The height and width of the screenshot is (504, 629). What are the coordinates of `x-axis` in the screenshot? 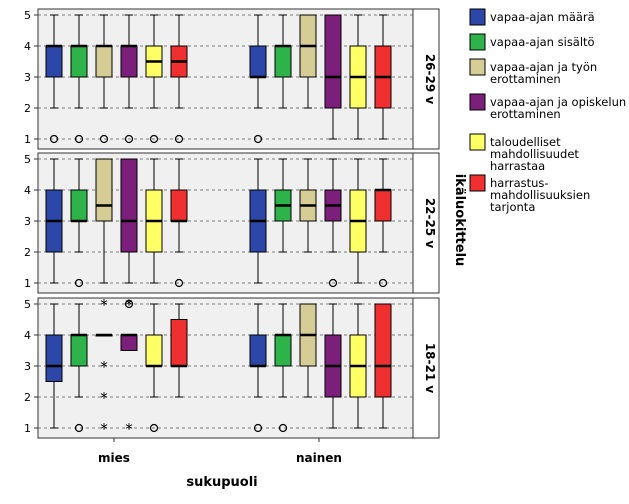 It's located at (216, 440).